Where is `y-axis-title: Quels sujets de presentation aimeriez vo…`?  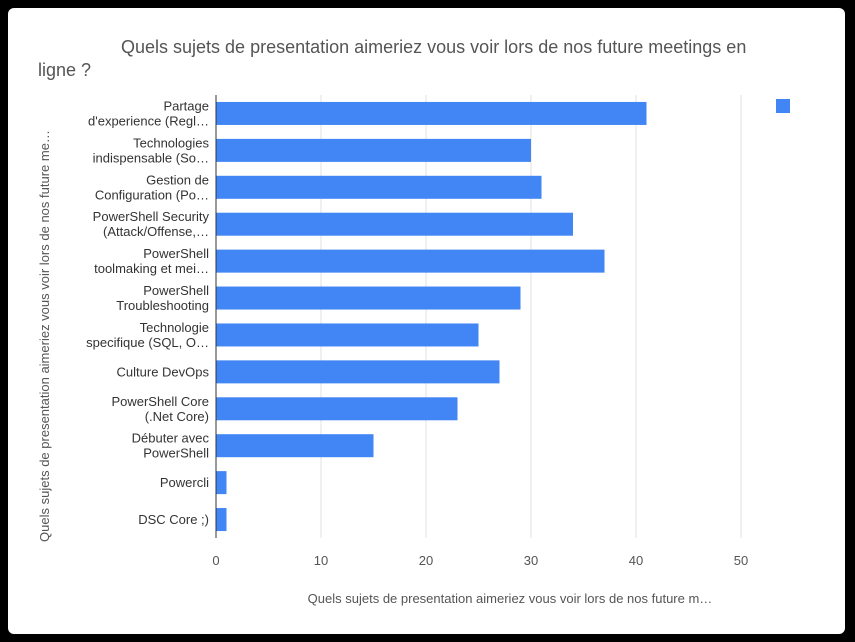 y-axis-title: Quels sujets de presentation aimeriez vo… is located at coordinates (44, 336).